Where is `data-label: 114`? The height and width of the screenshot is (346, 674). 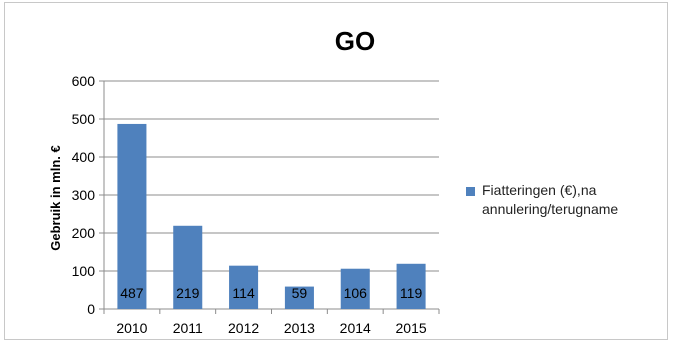 data-label: 114 is located at coordinates (243, 293).